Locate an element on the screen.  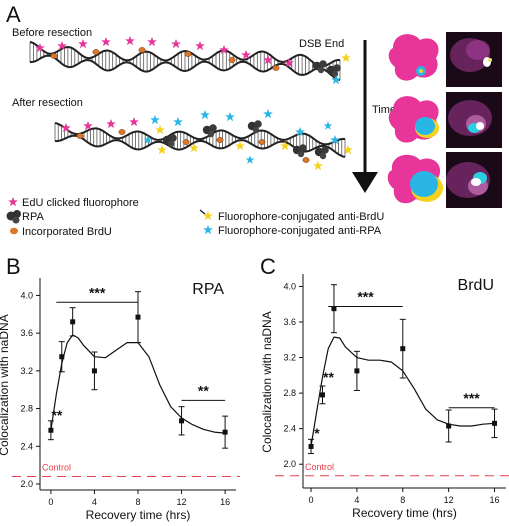
fit-curve is located at coordinates (138, 384).